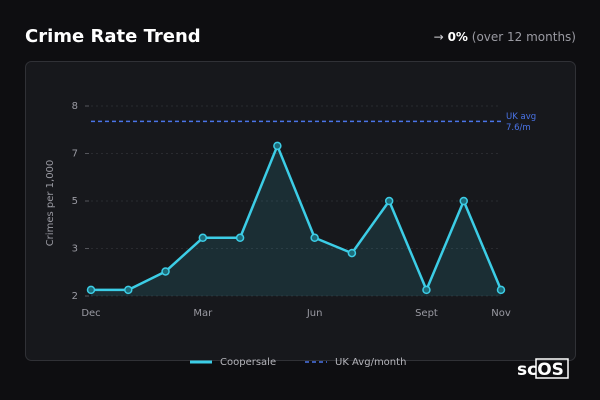 This screenshot has height=400, width=600. Describe the element at coordinates (314, 313) in the screenshot. I see `x-tick-label: Jun` at that location.